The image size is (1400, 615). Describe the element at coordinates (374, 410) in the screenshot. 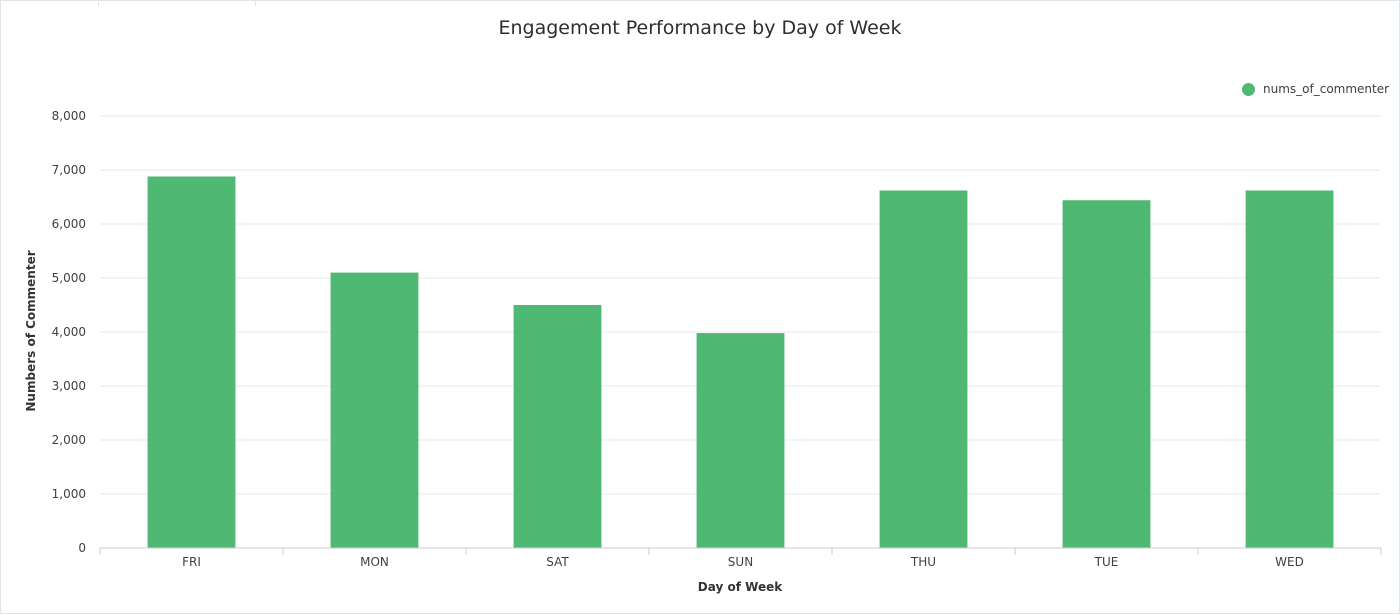

I see `bar-mon` at that location.